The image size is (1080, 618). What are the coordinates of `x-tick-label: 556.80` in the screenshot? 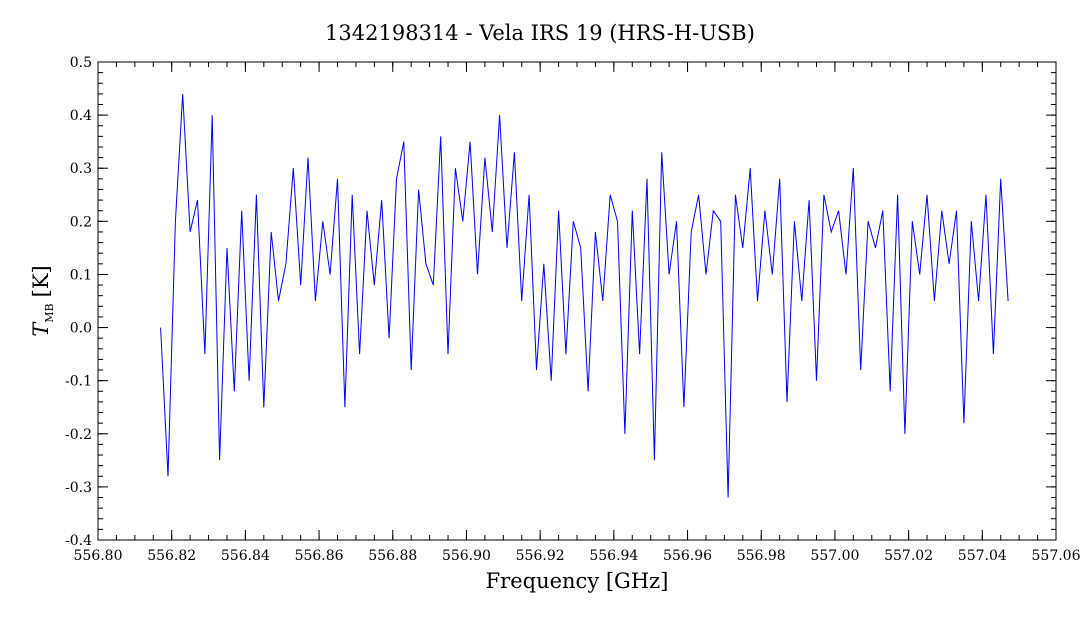 It's located at (98, 556).